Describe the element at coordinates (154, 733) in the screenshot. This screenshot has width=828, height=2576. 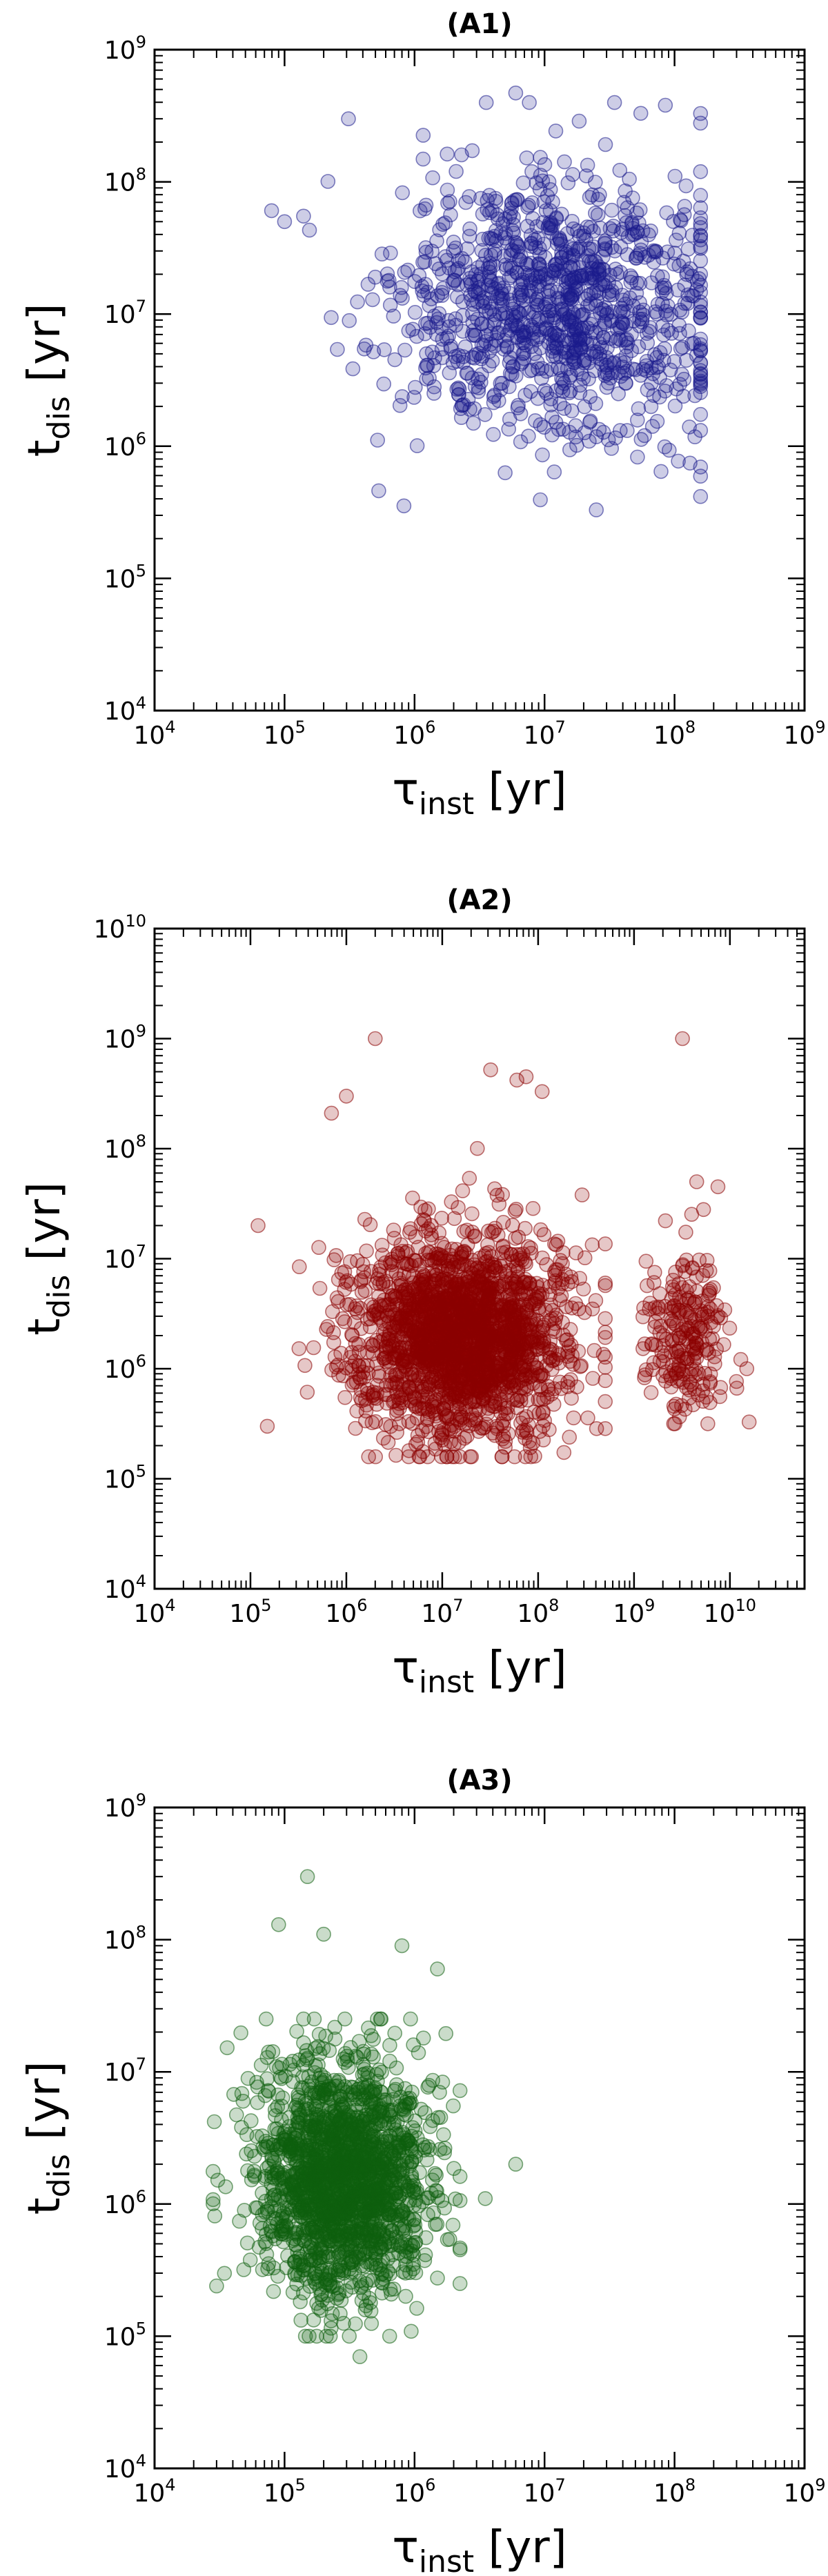
I see `x-tick-label: 10⁴` at that location.